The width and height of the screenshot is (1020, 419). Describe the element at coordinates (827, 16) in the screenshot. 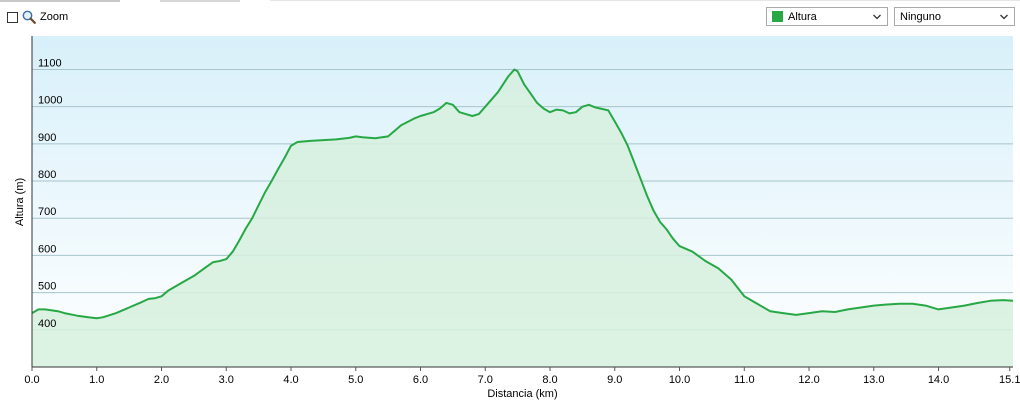

I see `metric-select: Altura` at that location.